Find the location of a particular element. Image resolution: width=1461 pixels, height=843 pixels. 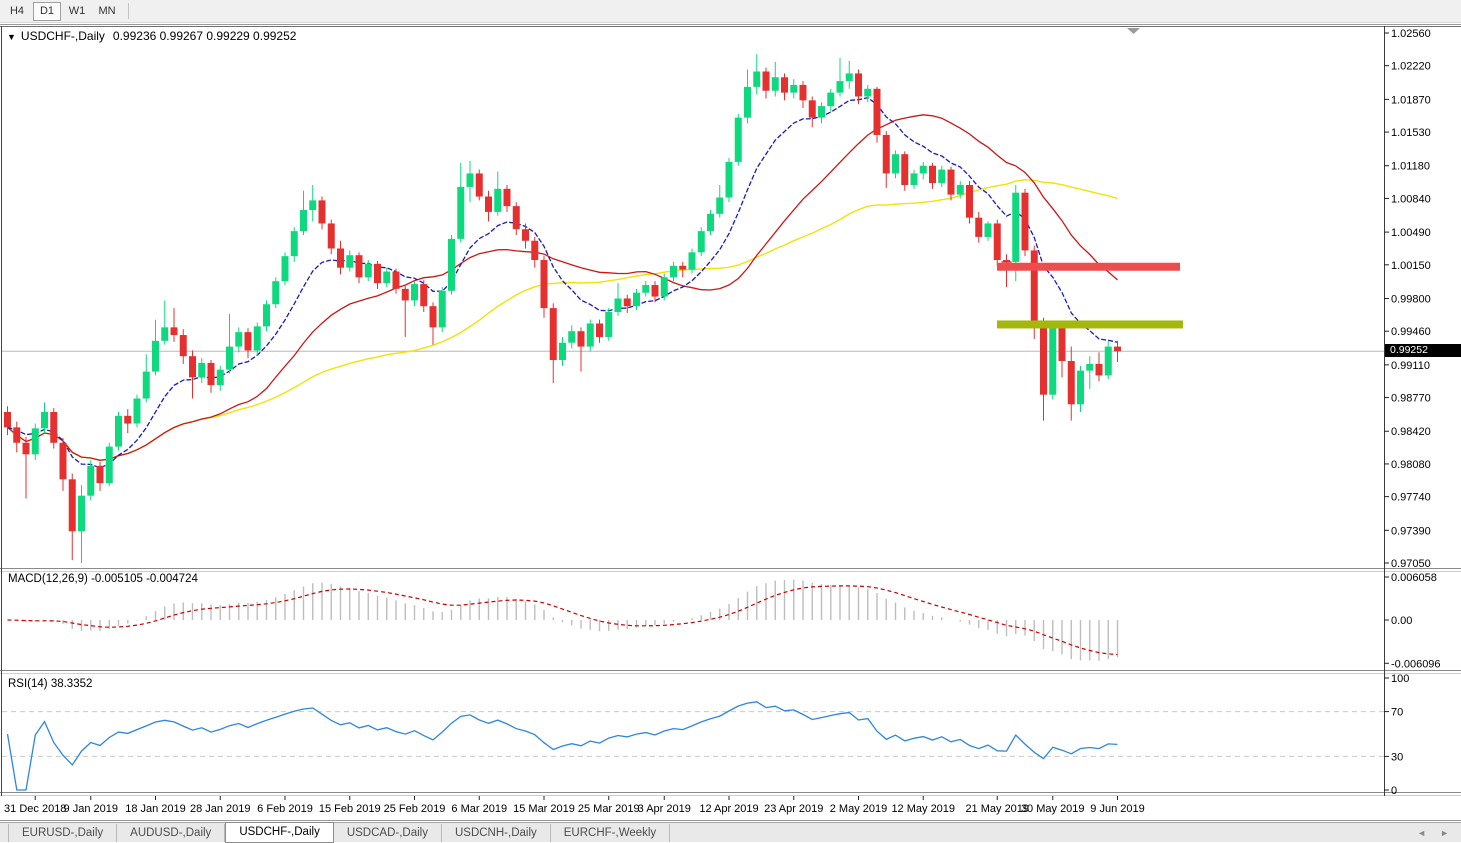

svg-text: 25 Feb 2019 is located at coordinates (415, 809).